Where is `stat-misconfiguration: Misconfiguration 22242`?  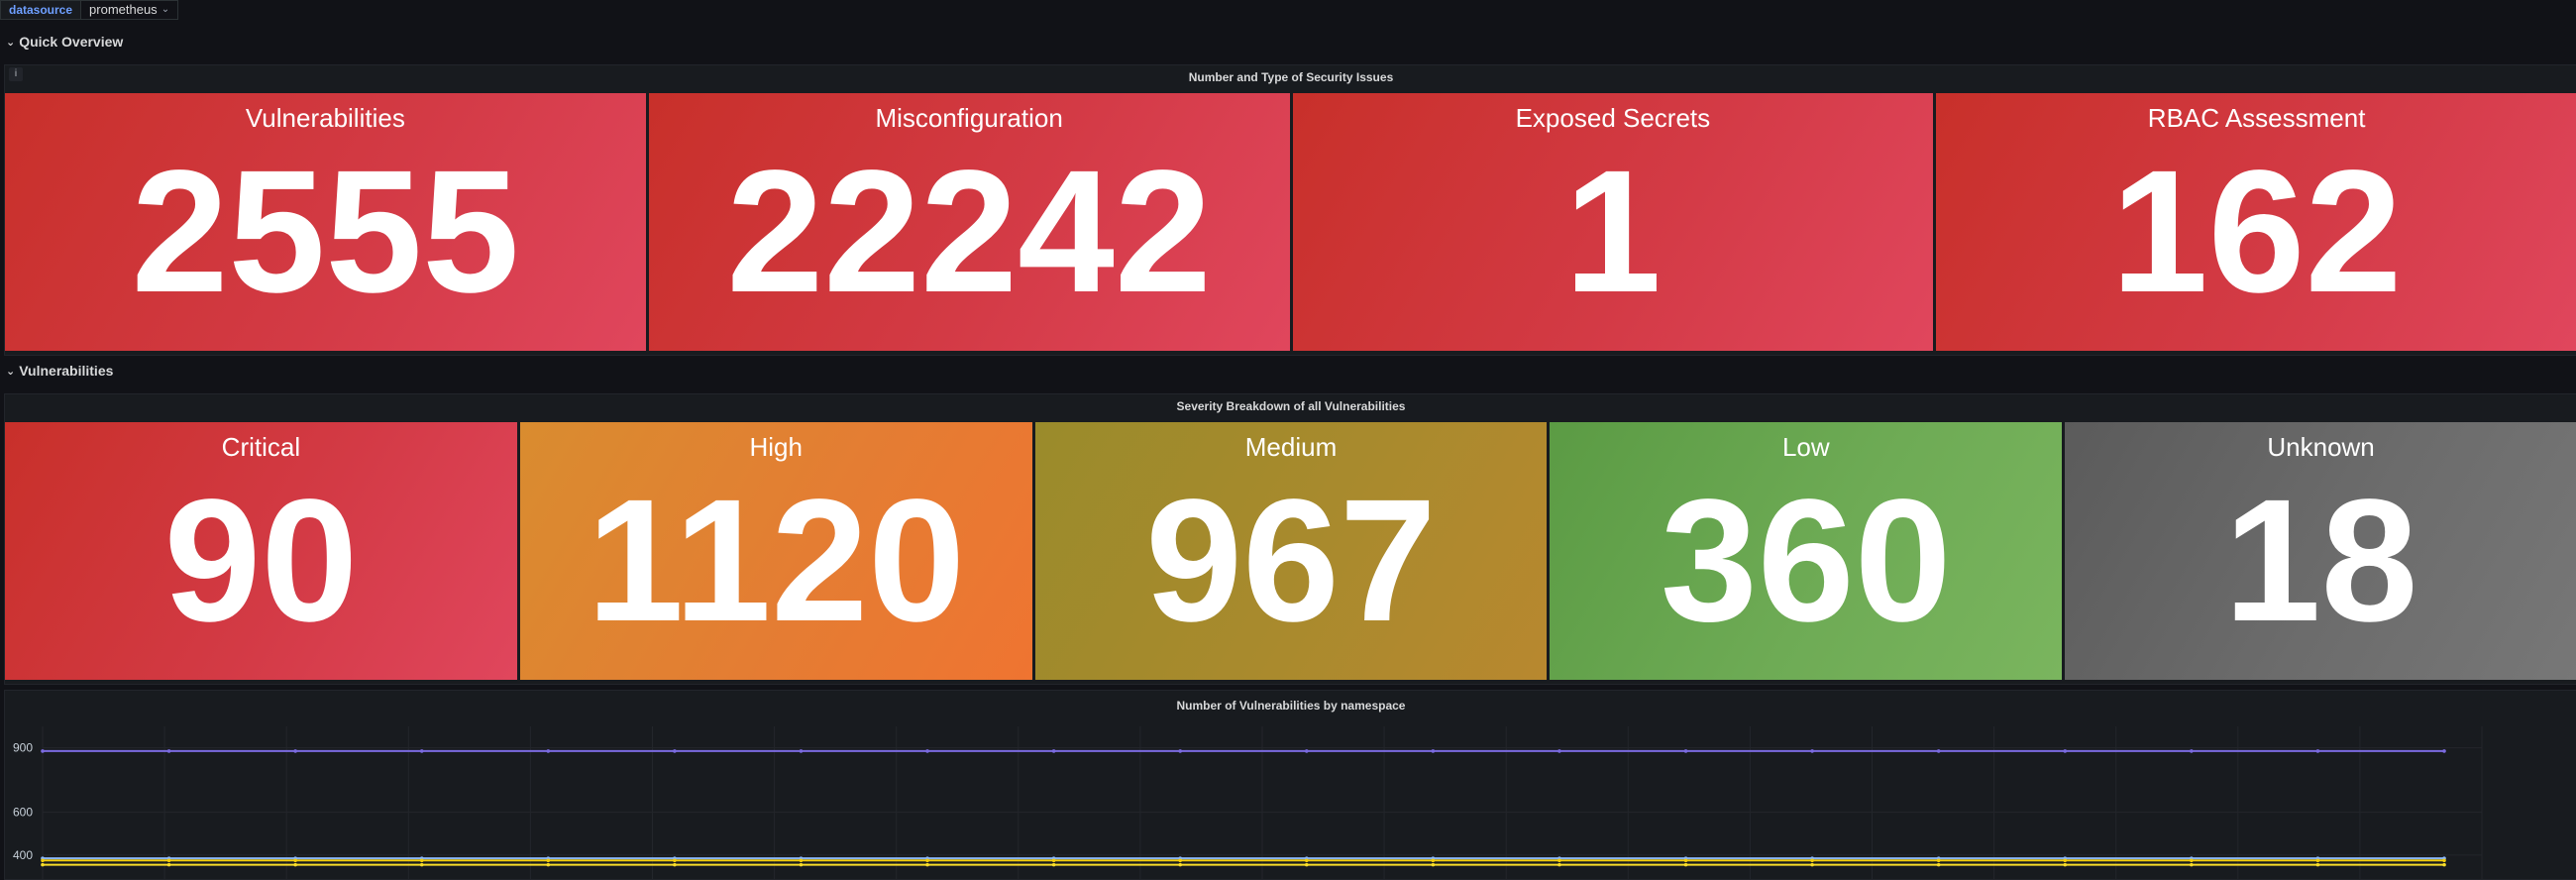
stat-misconfiguration: Misconfiguration 22242 is located at coordinates (969, 222).